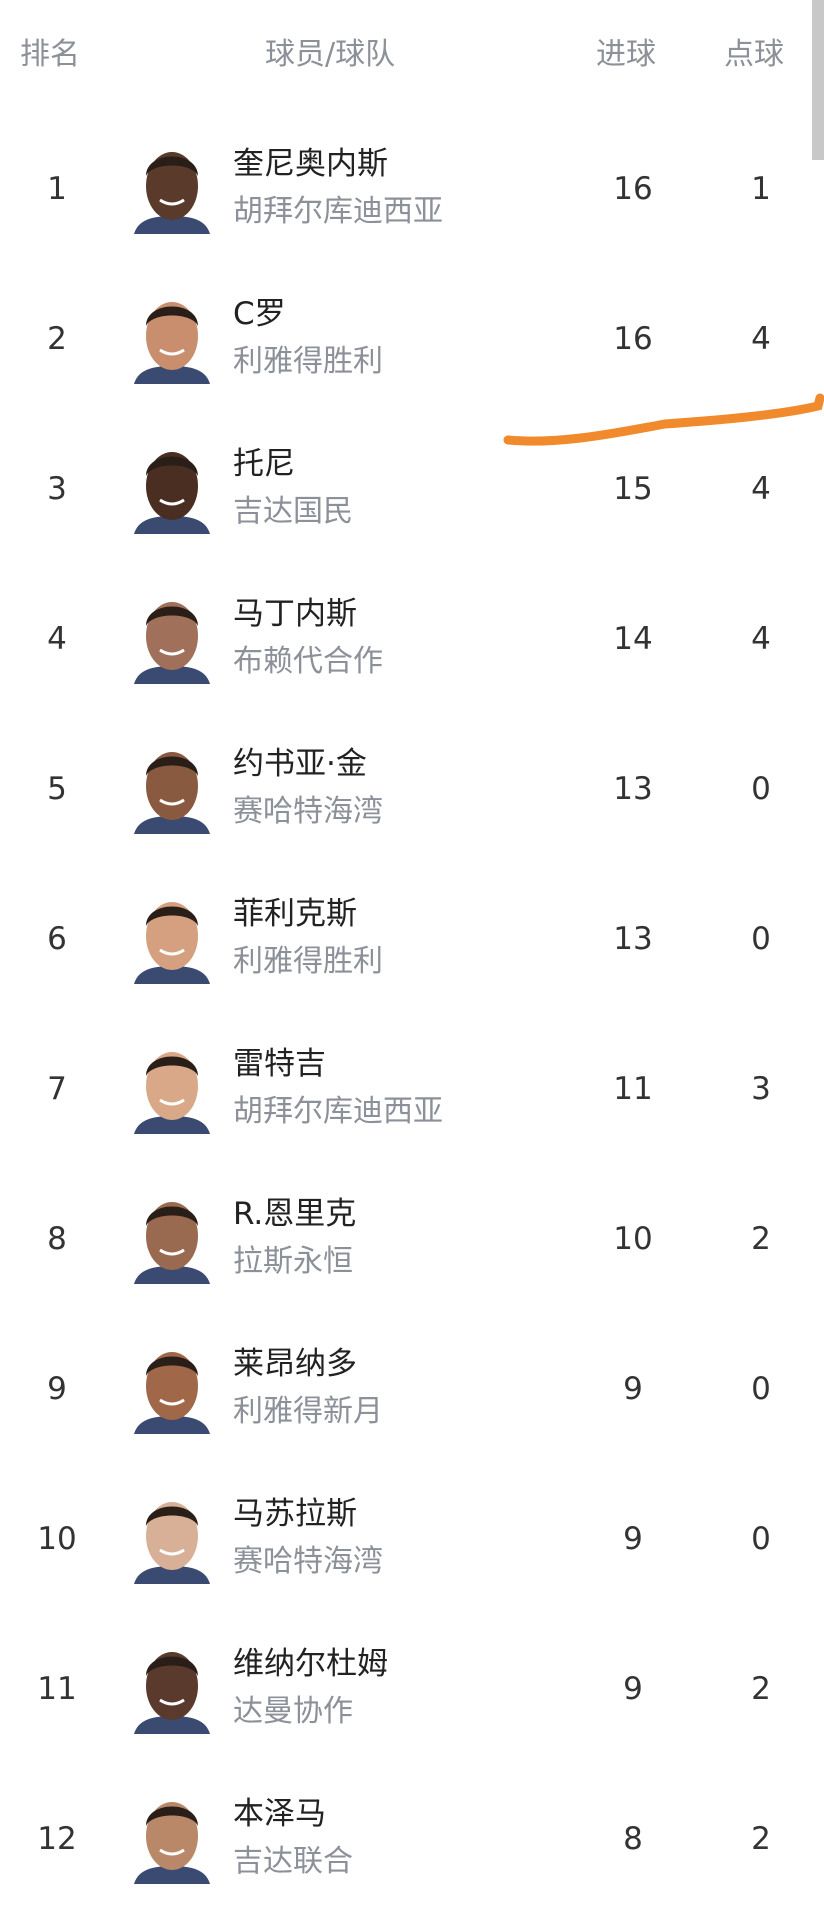  Describe the element at coordinates (57, 1839) in the screenshot. I see `rank: 12` at that location.